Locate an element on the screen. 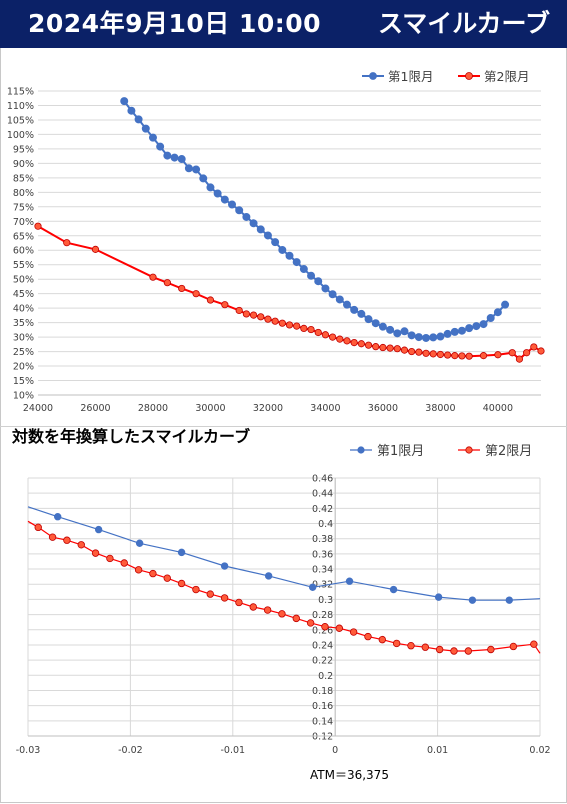 The height and width of the screenshot is (804, 567). y-tick-label: 0.26 is located at coordinates (322, 630).